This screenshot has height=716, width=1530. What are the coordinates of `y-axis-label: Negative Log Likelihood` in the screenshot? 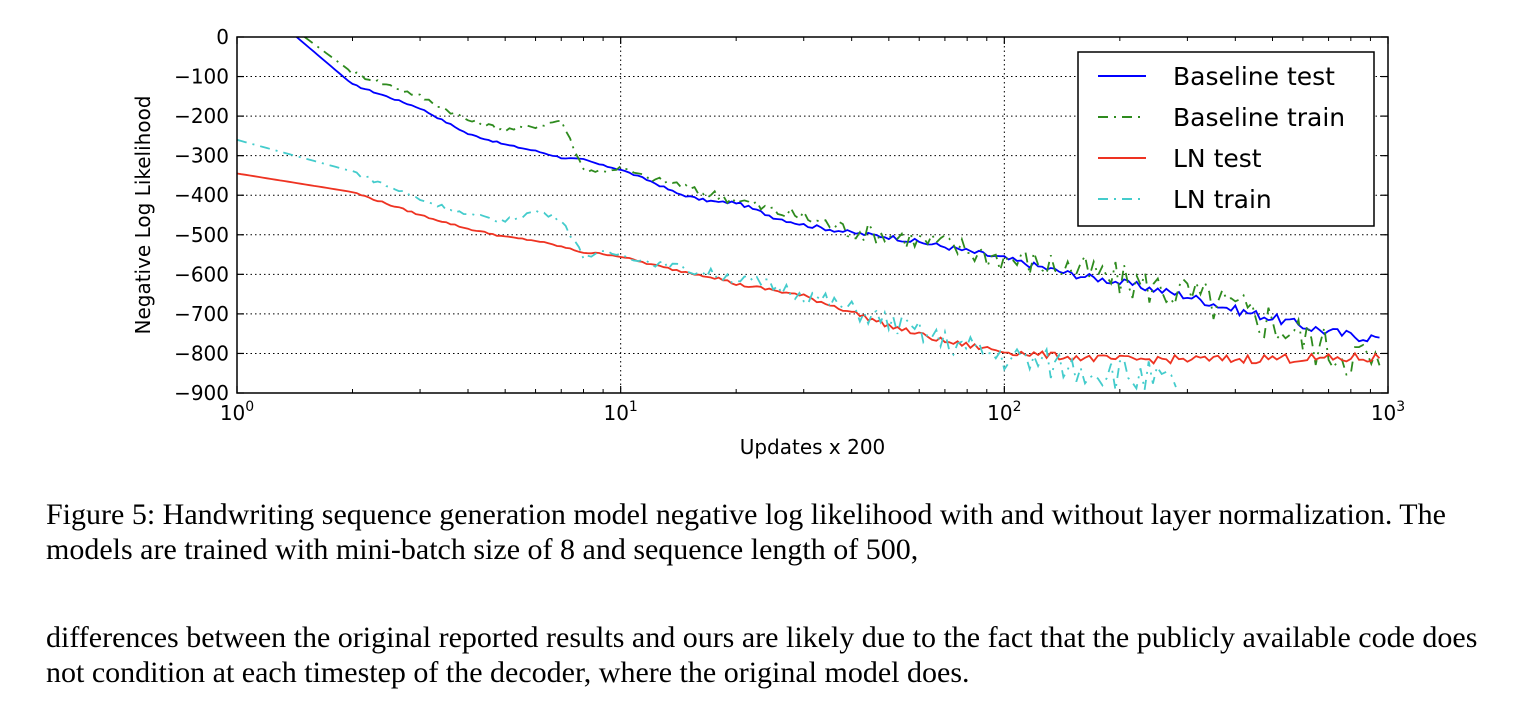 It's located at (143, 214).